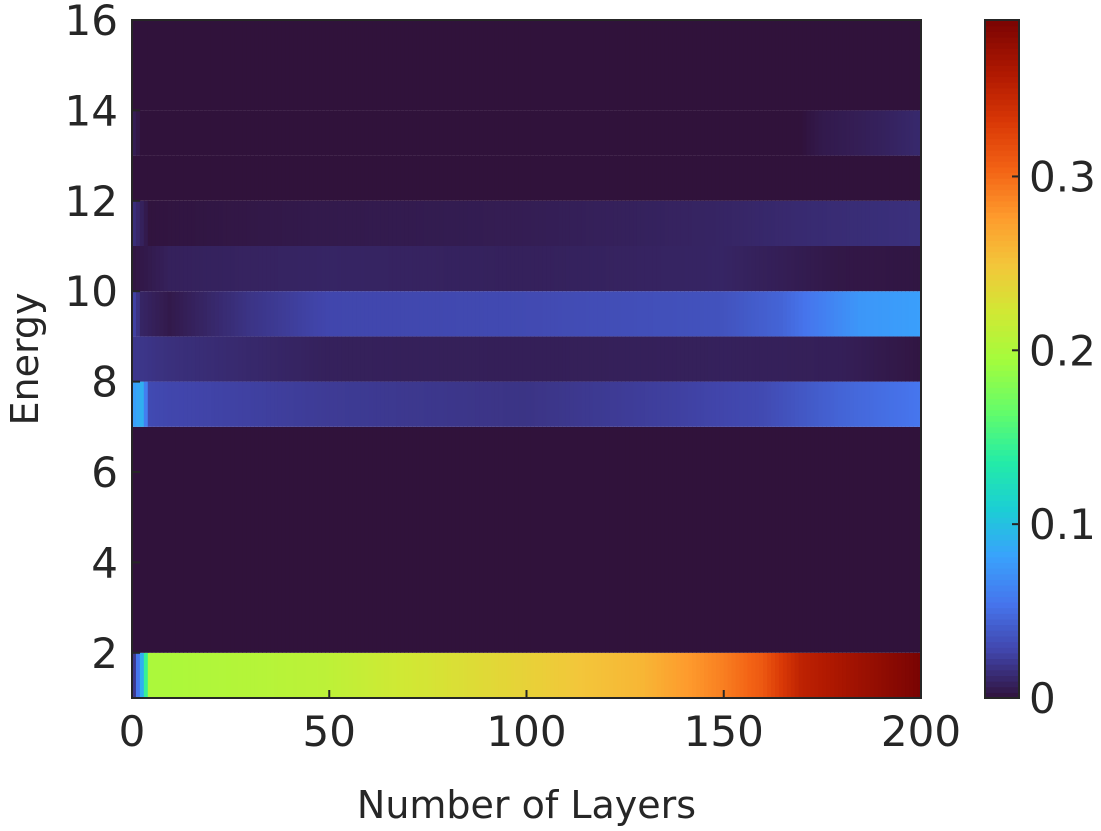 The height and width of the screenshot is (831, 1101). What do you see at coordinates (526, 731) in the screenshot?
I see `x-tick-label: 100` at bounding box center [526, 731].